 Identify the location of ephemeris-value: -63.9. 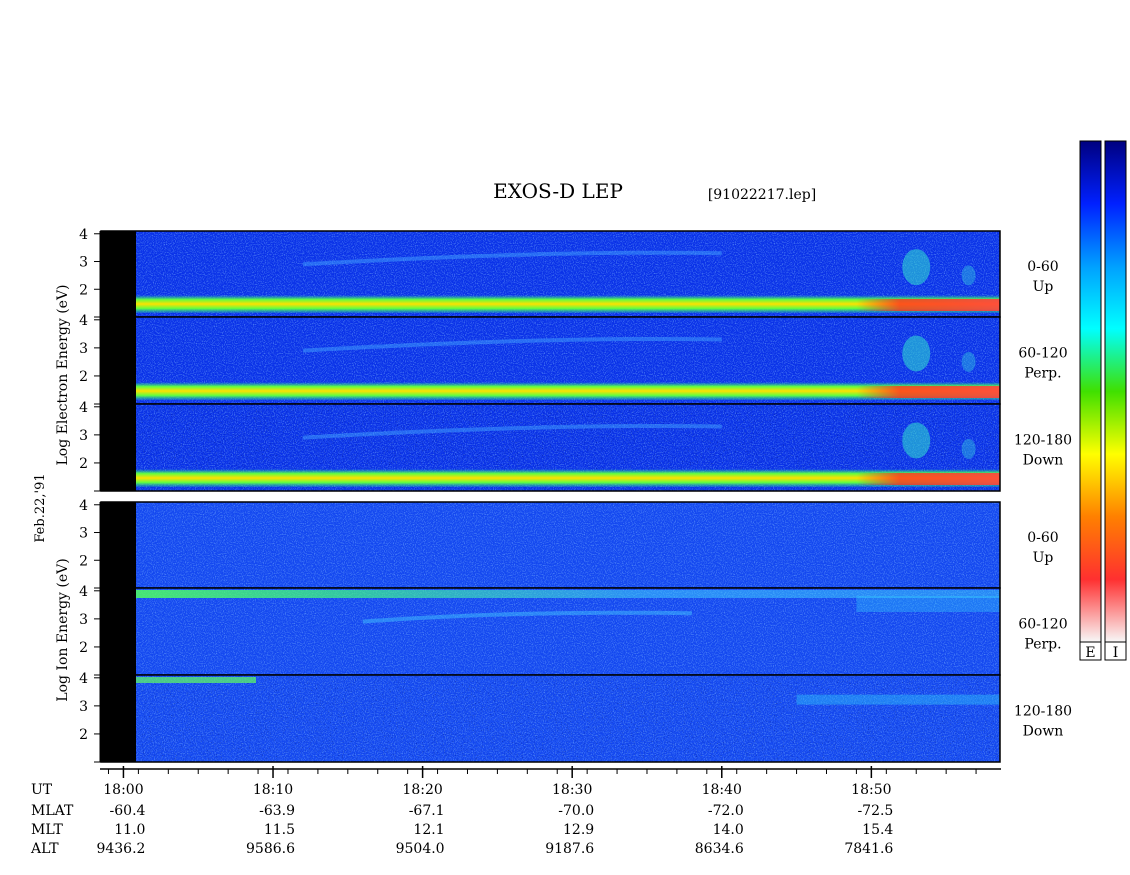
(277, 811).